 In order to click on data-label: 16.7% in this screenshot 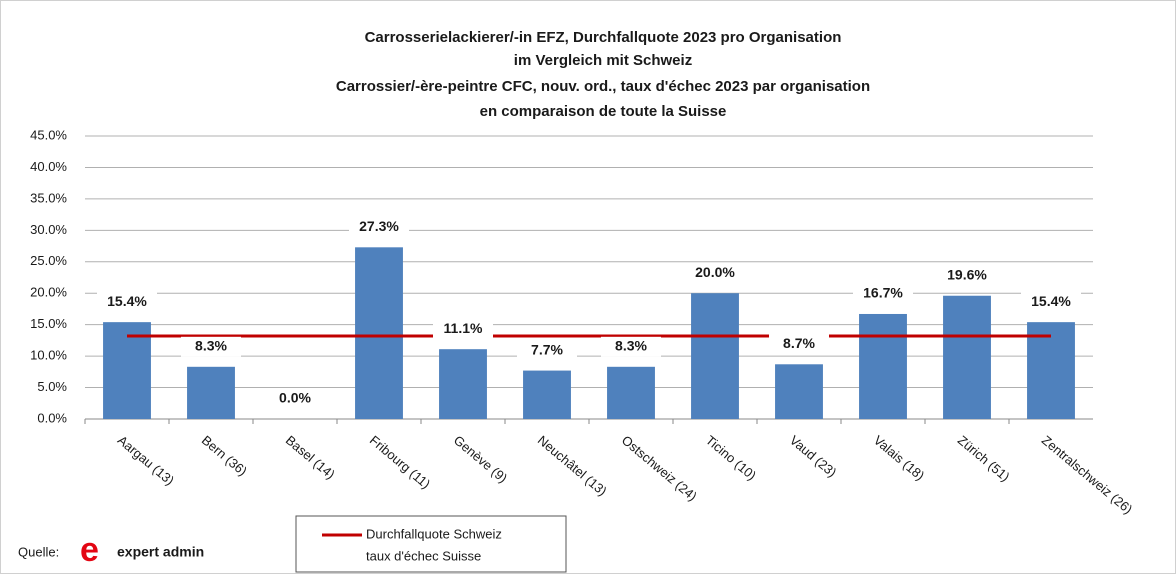, I will do `click(883, 293)`.